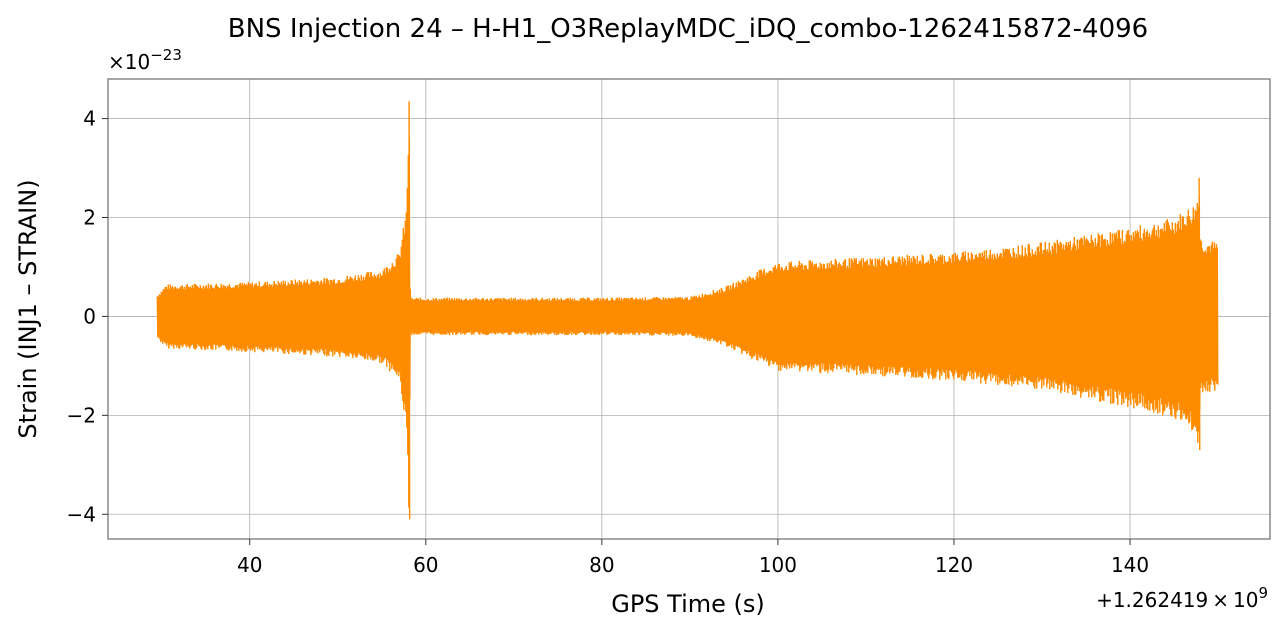  Describe the element at coordinates (129, 62) in the screenshot. I see `y-scale-base: ×10` at that location.